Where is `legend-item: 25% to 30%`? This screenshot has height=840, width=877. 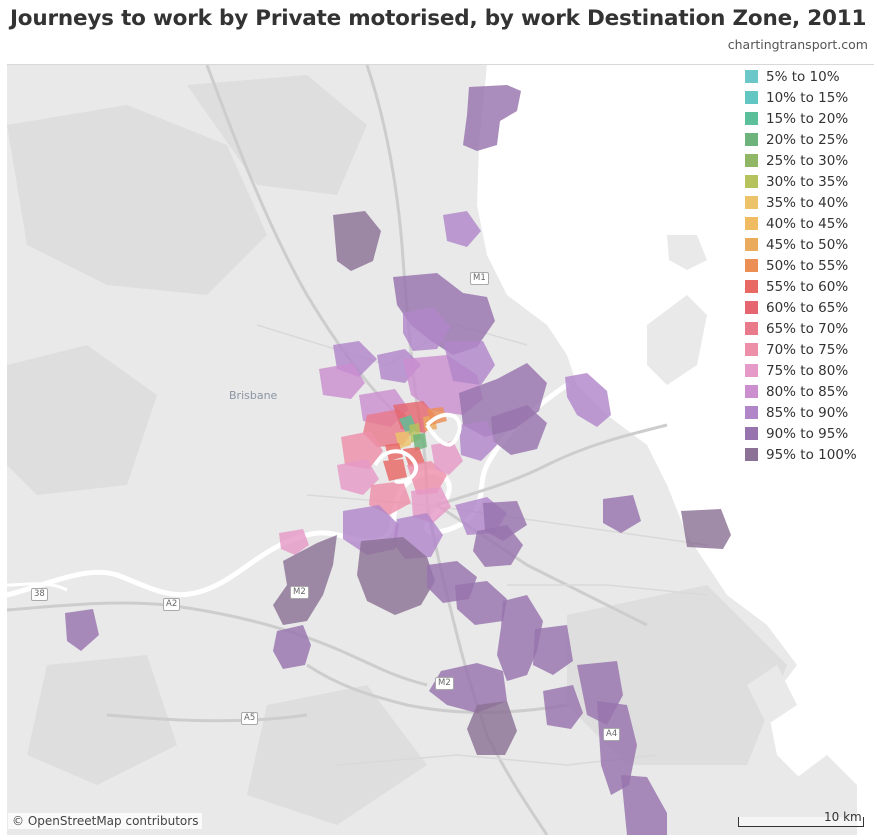
legend-item: 25% to 30% is located at coordinates (801, 160).